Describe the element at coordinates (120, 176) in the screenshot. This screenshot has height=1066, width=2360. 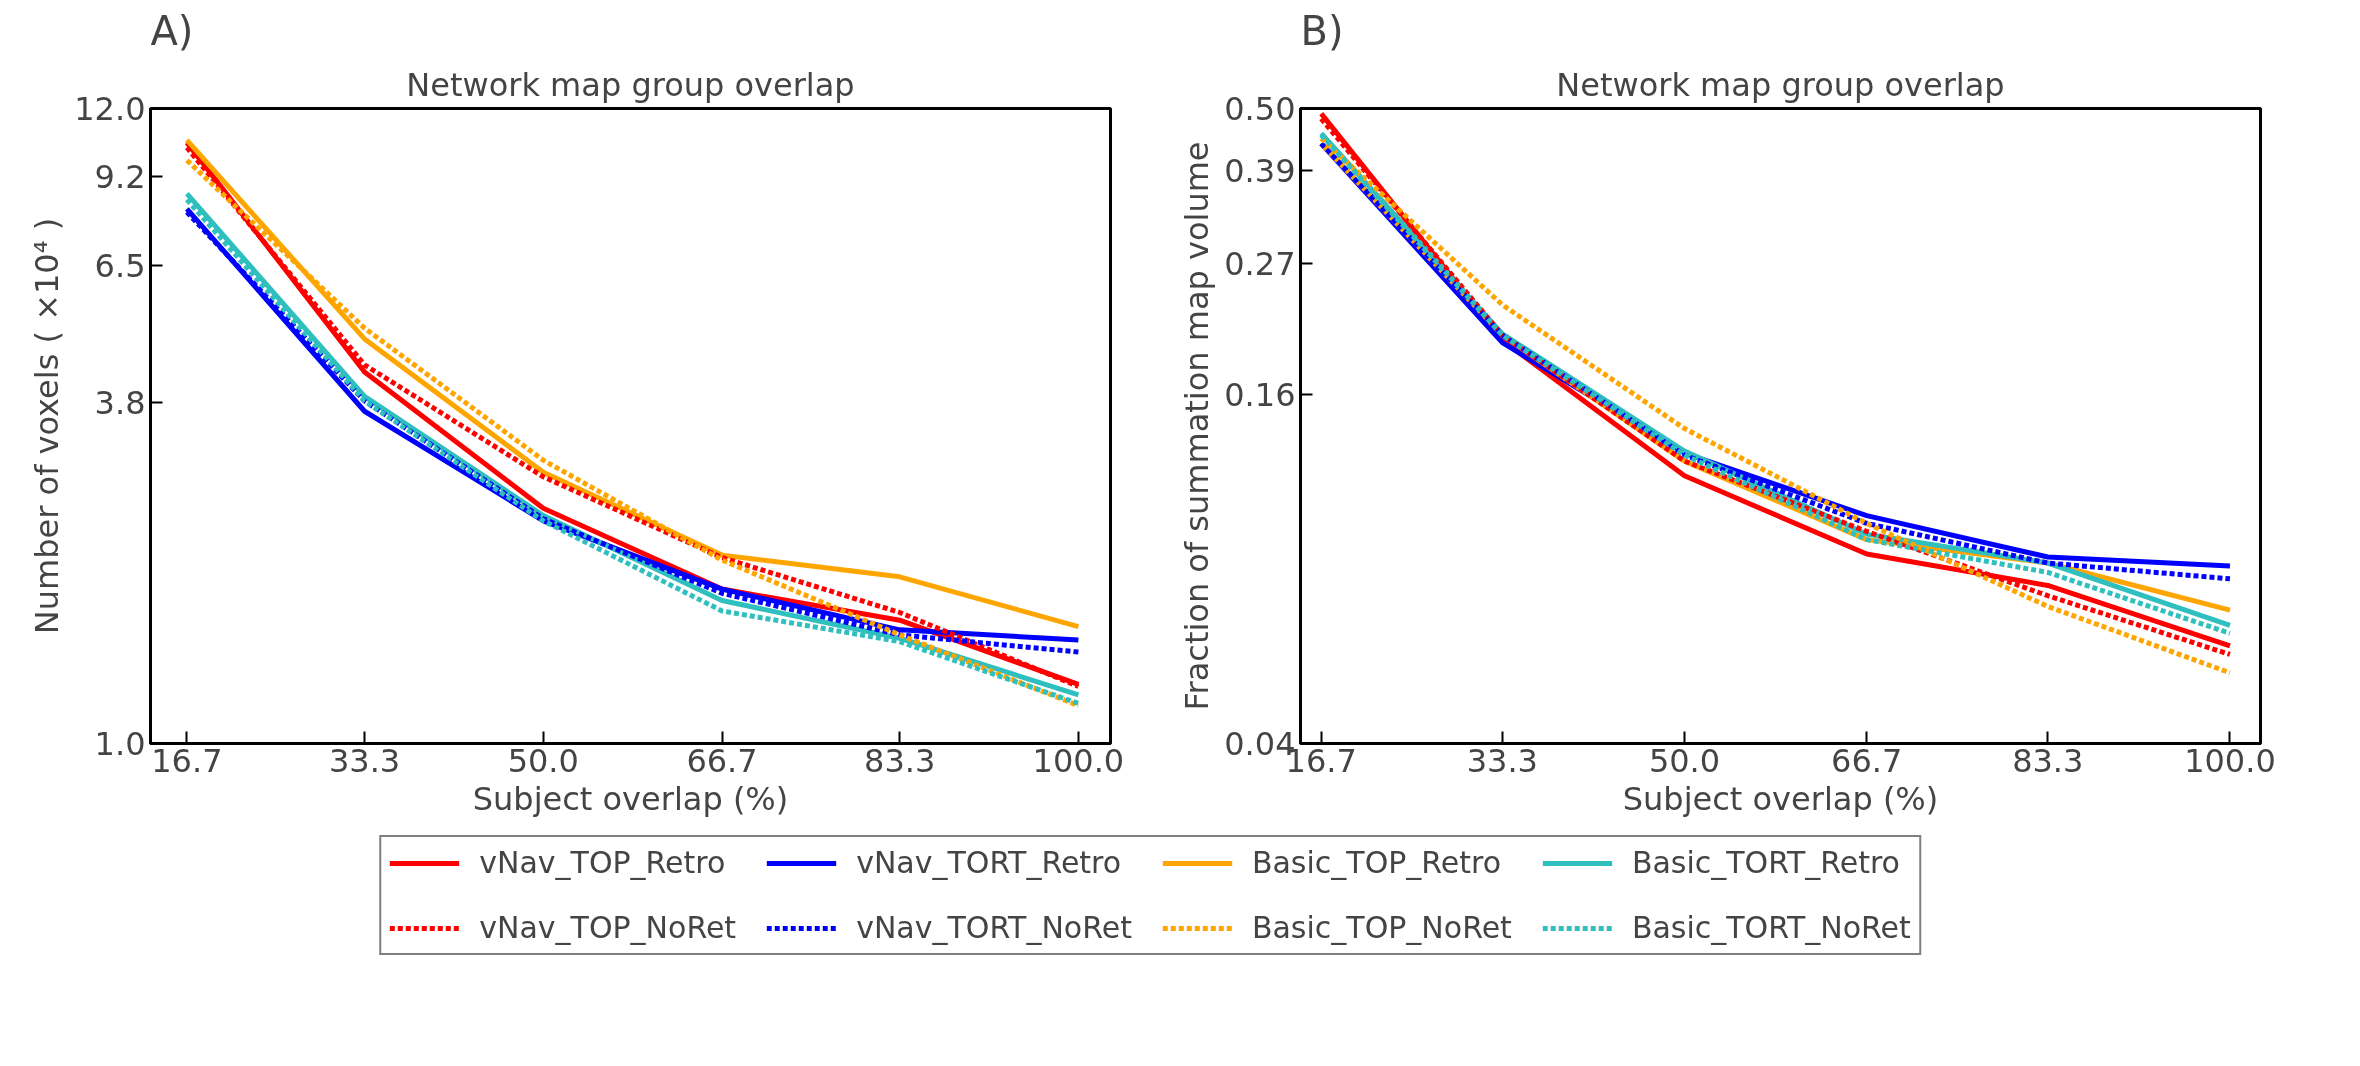
I see `y-tick-label: 9.2` at that location.